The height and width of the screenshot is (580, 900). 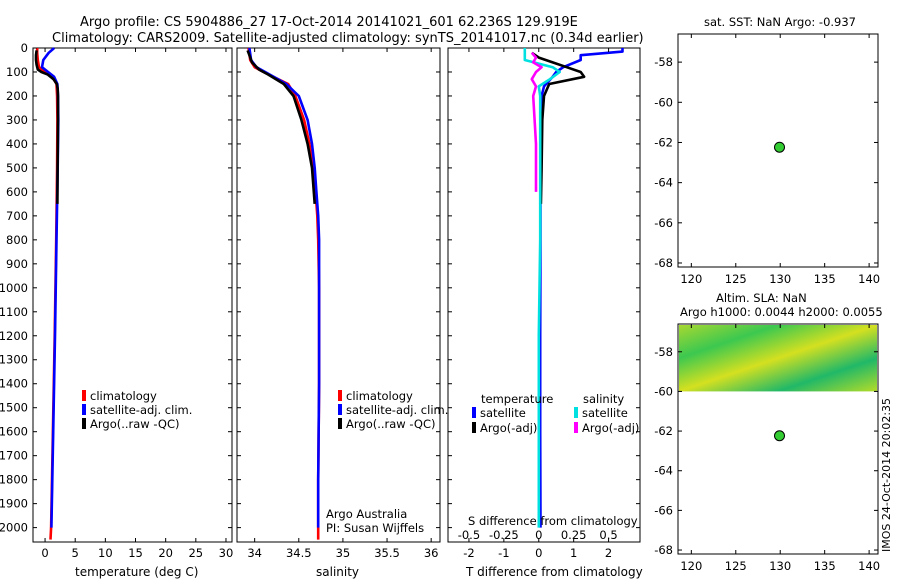 What do you see at coordinates (14, 432) in the screenshot?
I see `depth-tick-label: 1600` at bounding box center [14, 432].